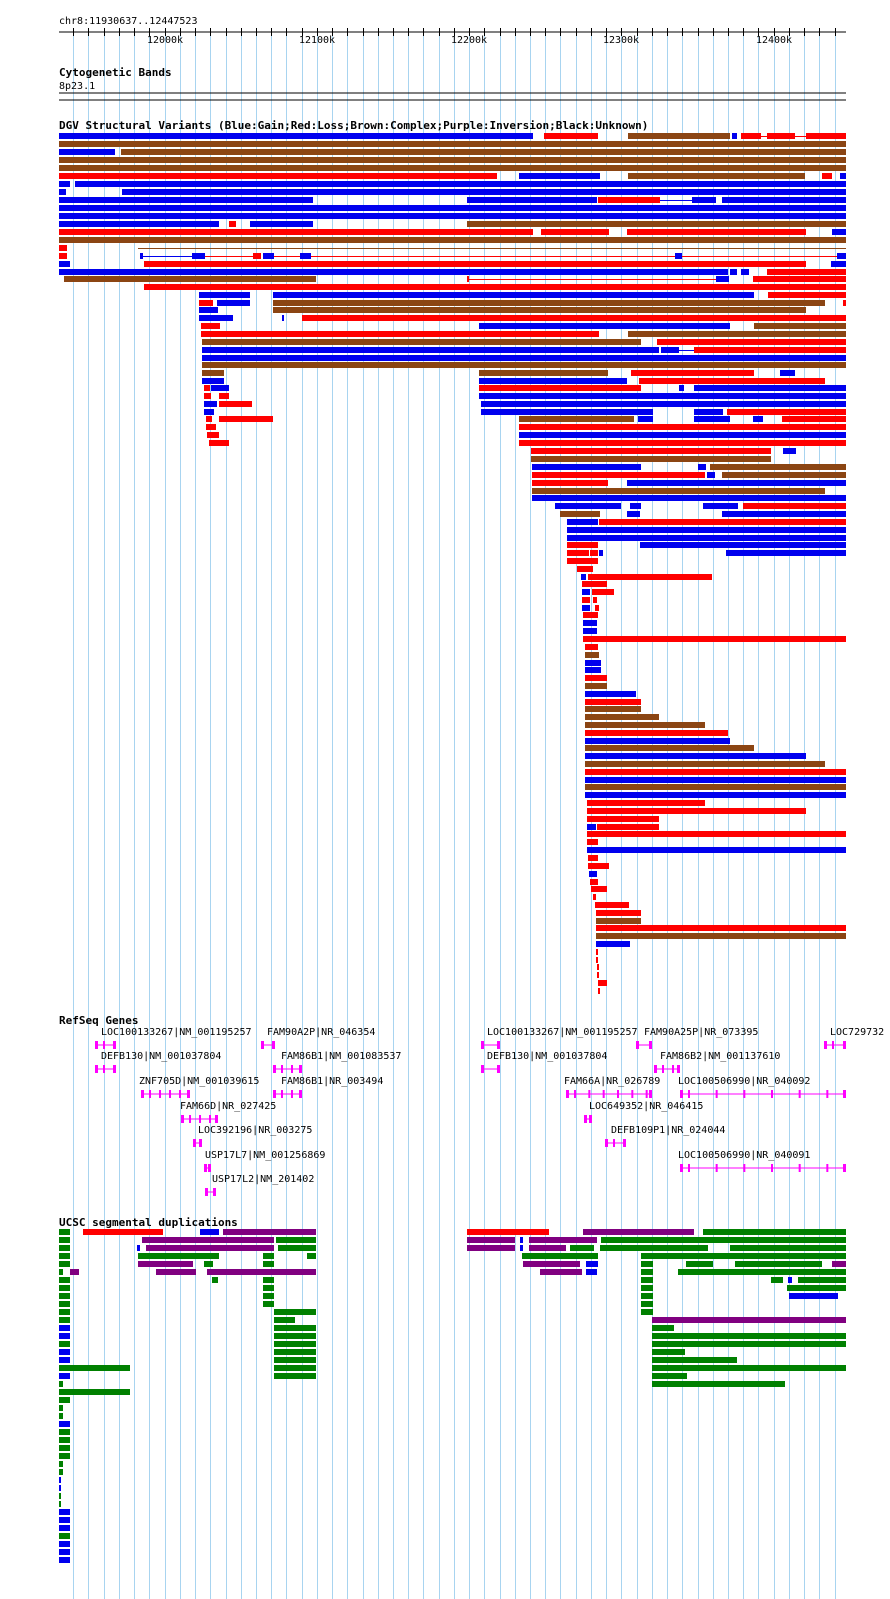 The image size is (890, 1599). I want to click on gene-label: LOC100133267|NM_001195257, so click(562, 1032).